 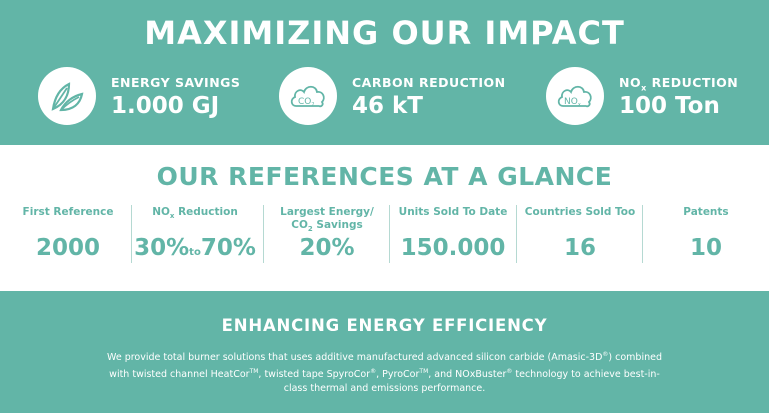 I want to click on nox-icon-sub: x, so click(x=579, y=105).